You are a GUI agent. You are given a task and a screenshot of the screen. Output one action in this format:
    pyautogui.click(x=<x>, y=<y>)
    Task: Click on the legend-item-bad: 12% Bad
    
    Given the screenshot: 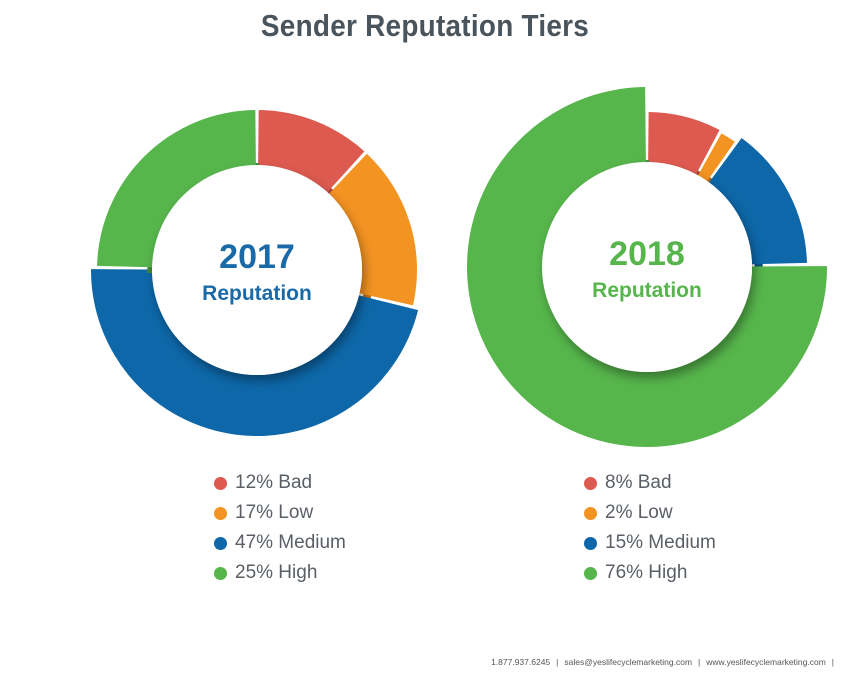 What is the action you would take?
    pyautogui.click(x=280, y=483)
    